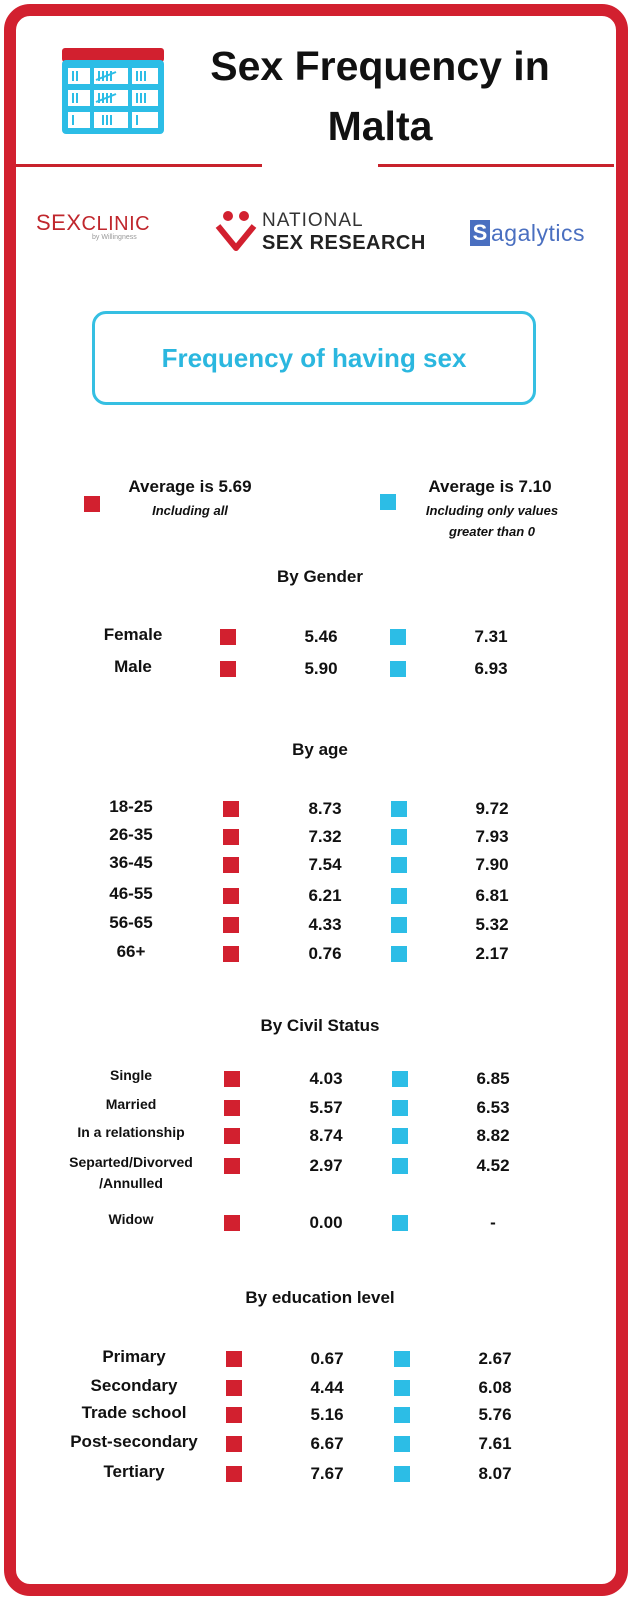 This screenshot has width=640, height=1600. I want to click on value-nonzero: 7.61, so click(495, 1443).